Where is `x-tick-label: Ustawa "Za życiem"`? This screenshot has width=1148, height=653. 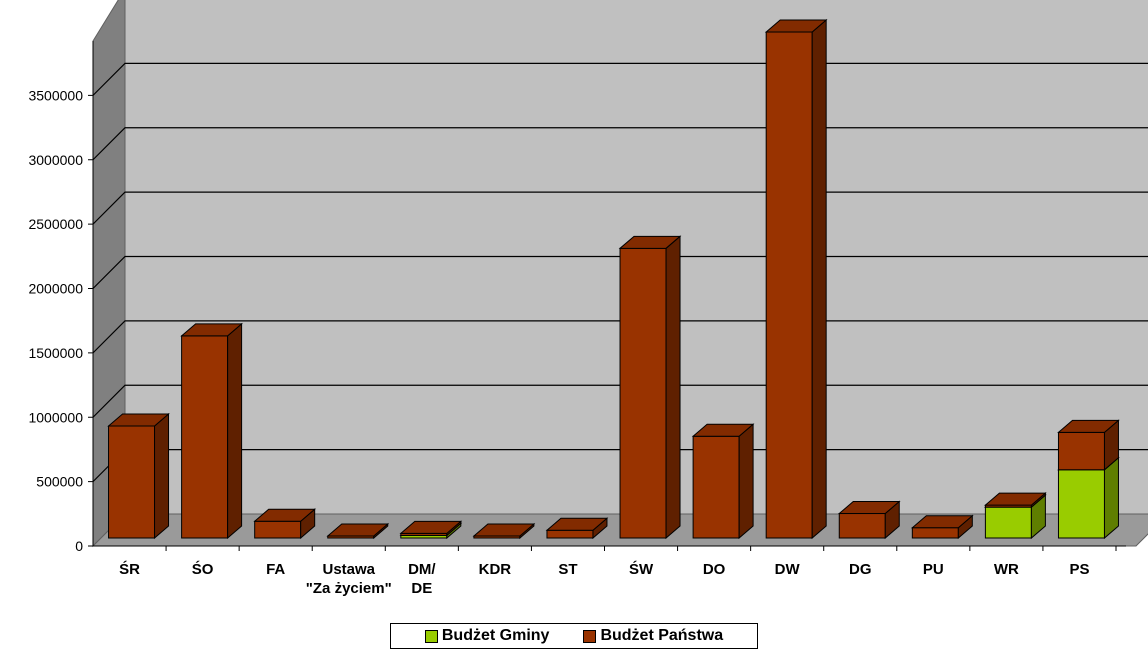
x-tick-label: Ustawa "Za życiem" is located at coordinates (349, 579).